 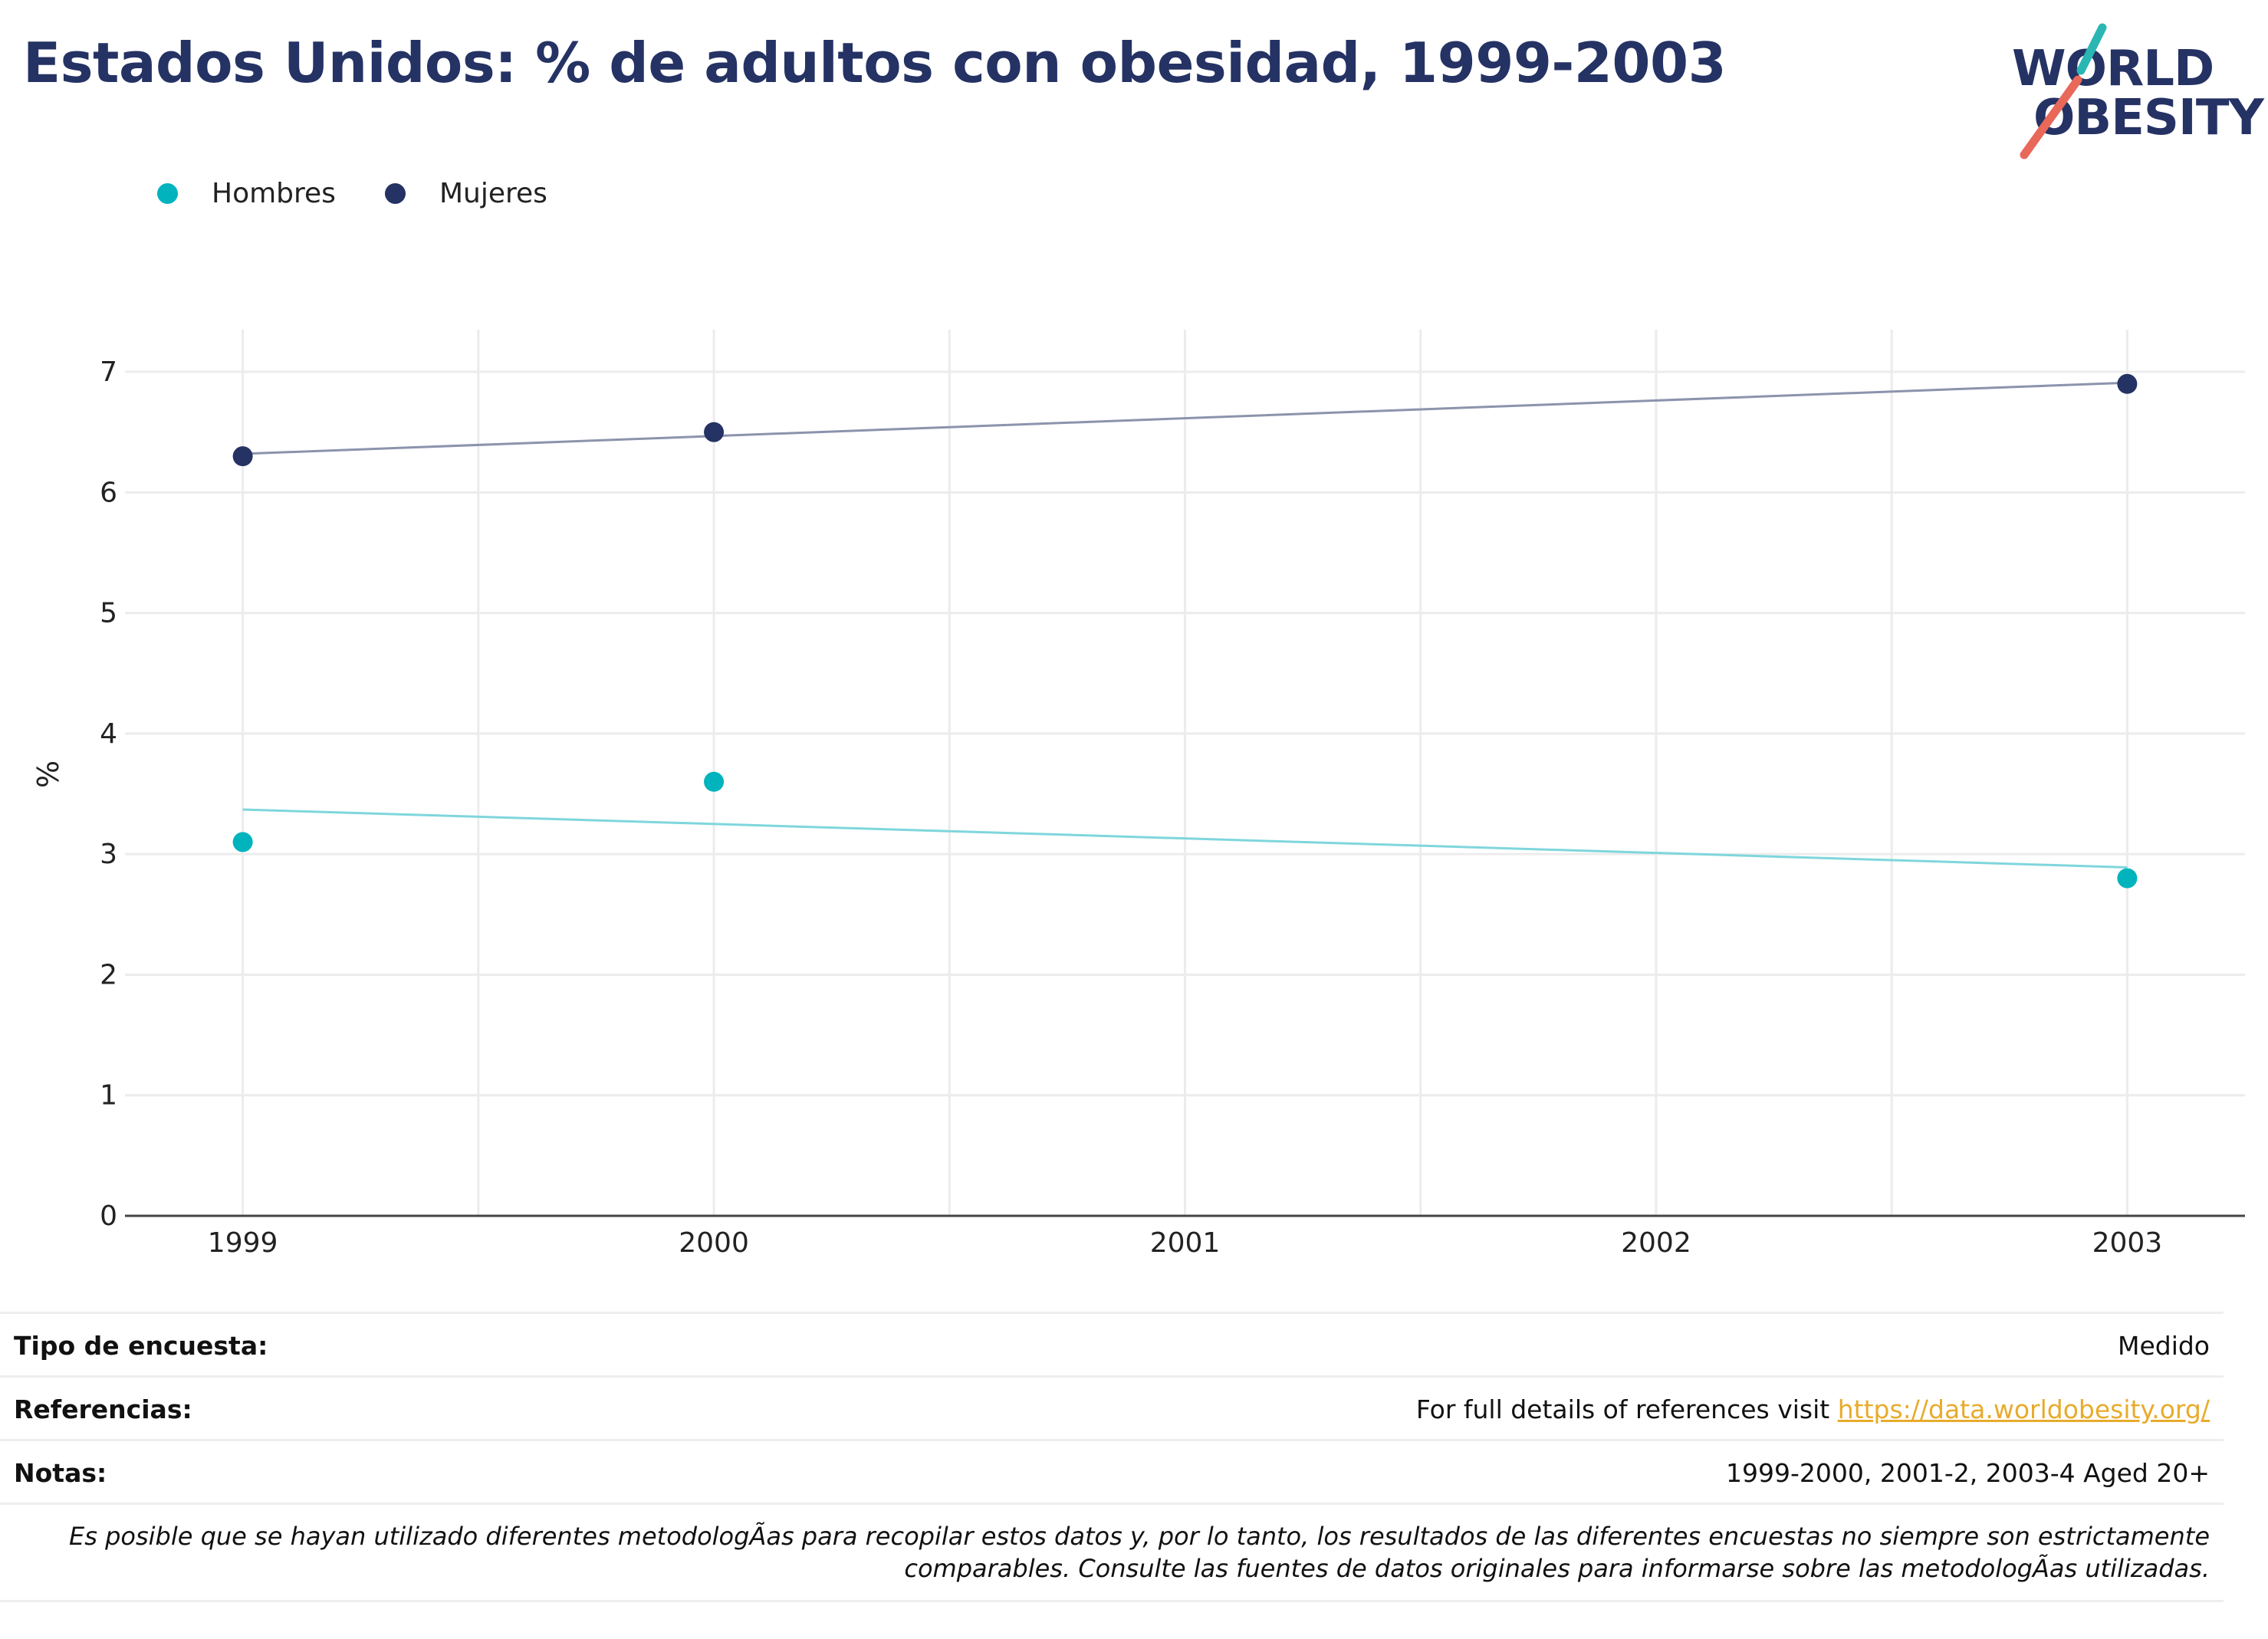 I want to click on references-label: Referencias:, so click(x=103, y=1409).